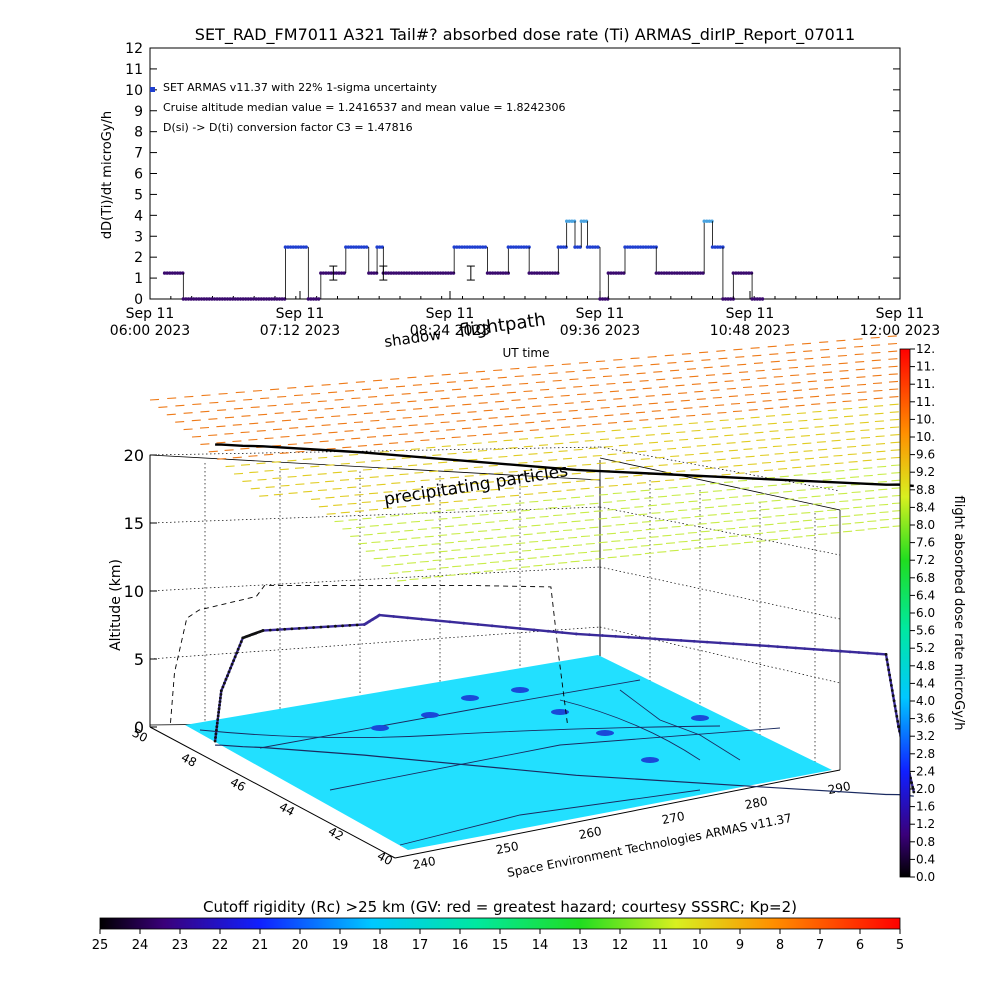 The height and width of the screenshot is (1000, 1000). I want to click on ground-feature, so click(520, 690).